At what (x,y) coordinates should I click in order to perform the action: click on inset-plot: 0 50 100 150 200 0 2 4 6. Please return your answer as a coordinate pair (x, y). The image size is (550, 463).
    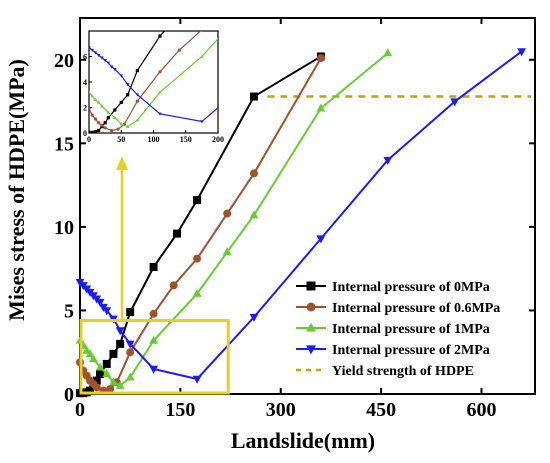
    Looking at the image, I should click on (203, 78).